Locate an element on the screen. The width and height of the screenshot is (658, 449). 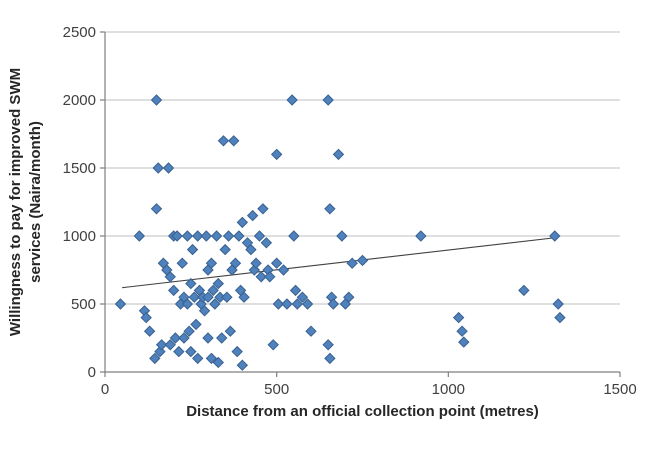
x-tick-label: 1500 is located at coordinates (619, 389).